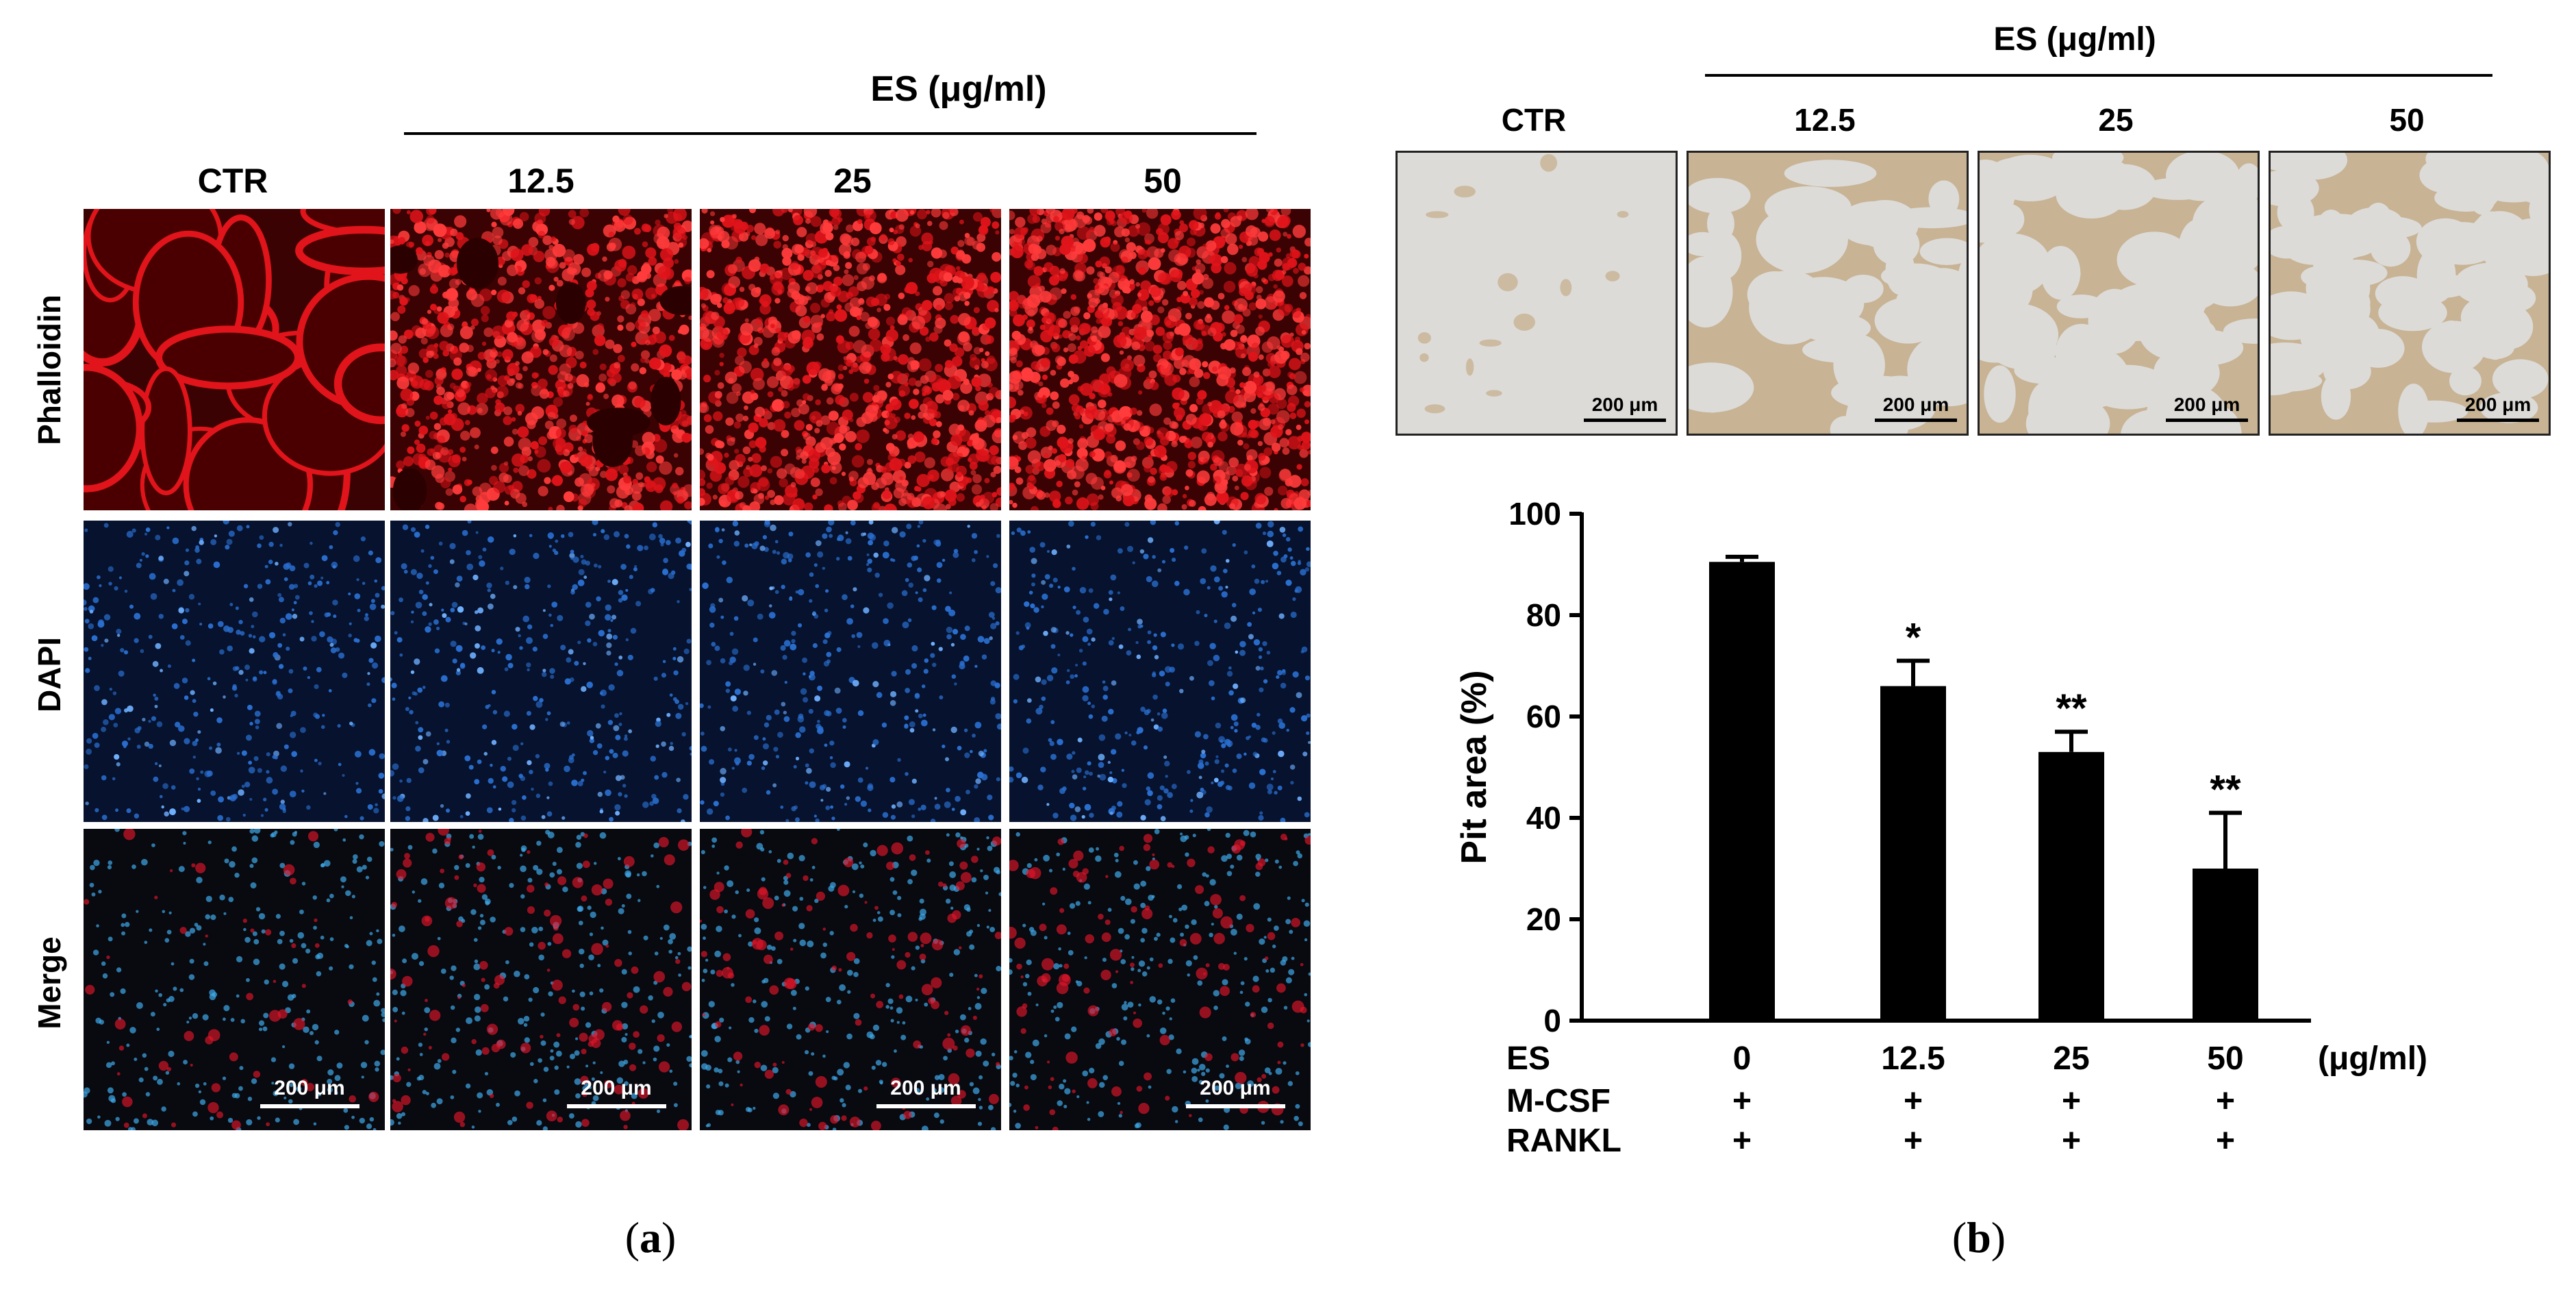 This screenshot has height=1296, width=2576. What do you see at coordinates (2119, 293) in the screenshot?
I see `pit-image-3: 200 μm` at bounding box center [2119, 293].